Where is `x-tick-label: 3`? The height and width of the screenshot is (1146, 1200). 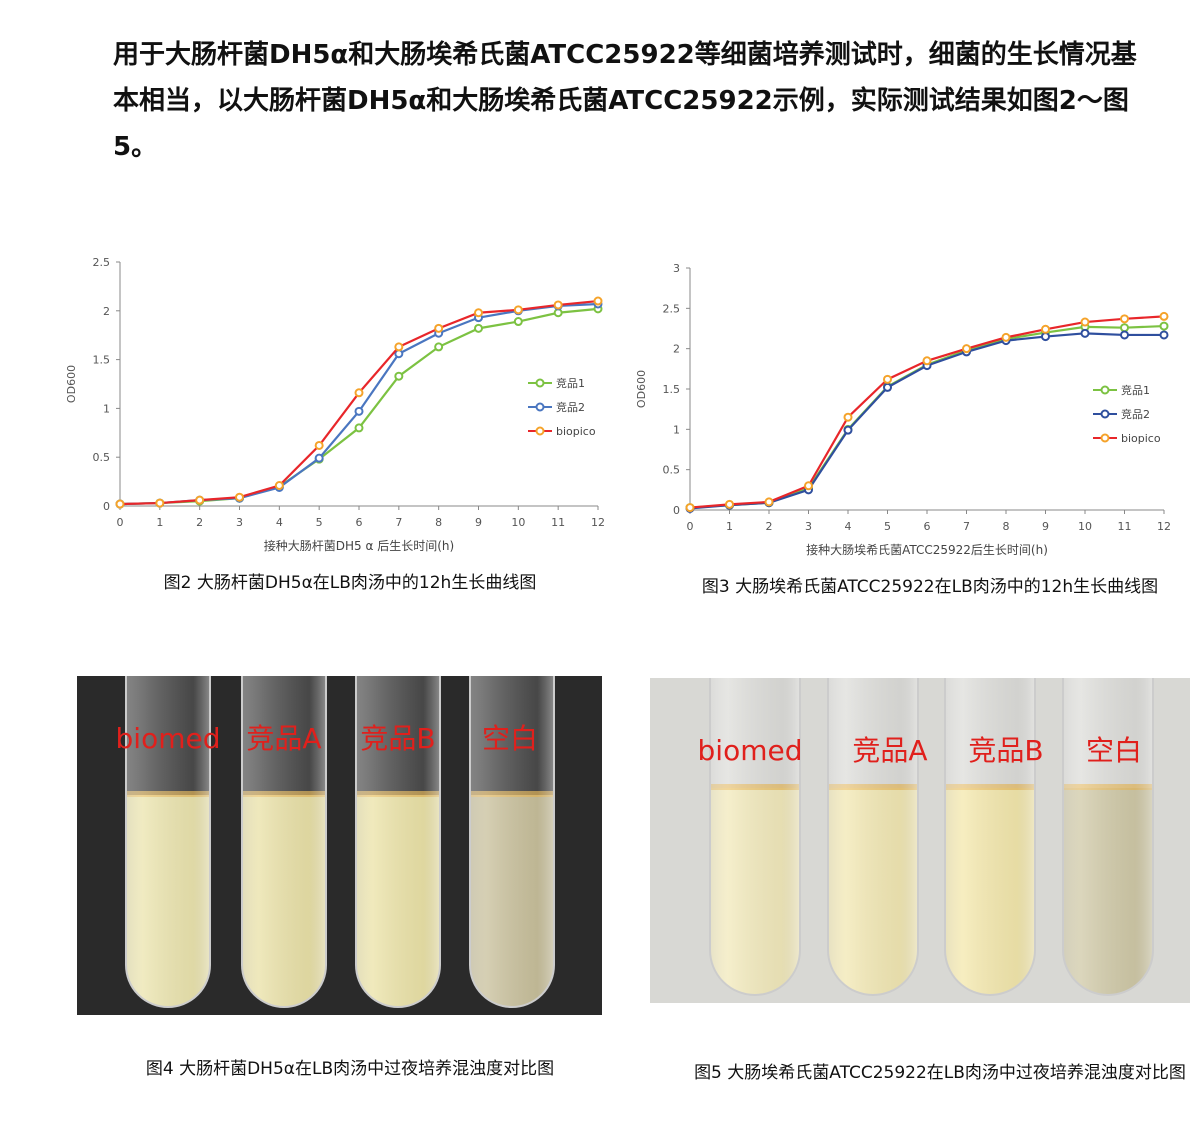 x-tick-label: 3 is located at coordinates (239, 522).